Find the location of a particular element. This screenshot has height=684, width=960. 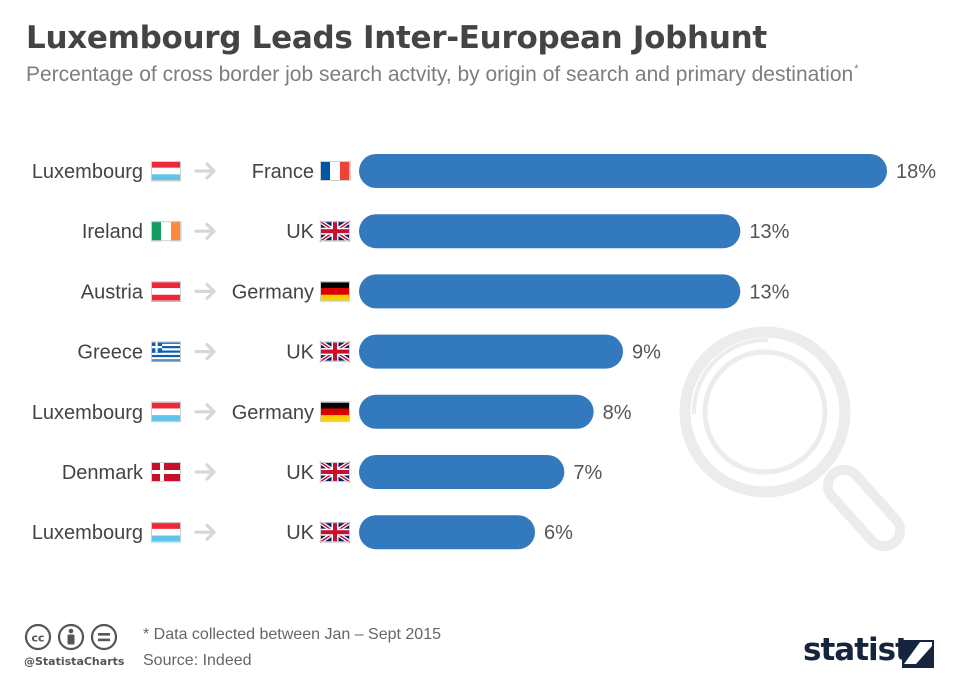

license-icons: cc is located at coordinates (71, 637).